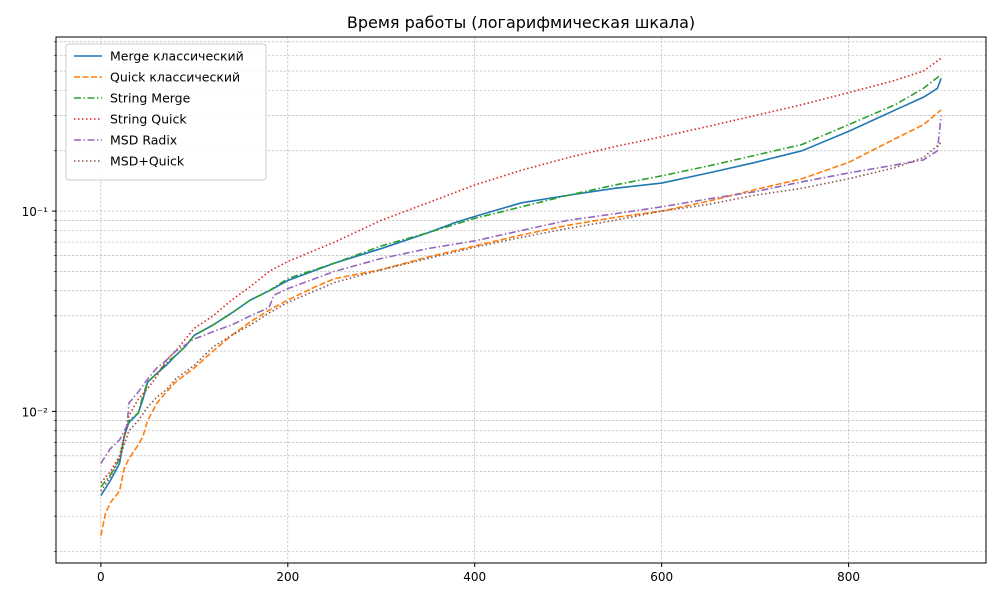 The width and height of the screenshot is (1000, 600). Describe the element at coordinates (661, 577) in the screenshot. I see `x-tick-label: 600` at that location.